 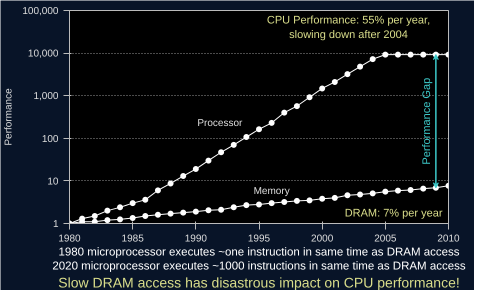 I want to click on x-tick-label: 1995, so click(x=259, y=239).